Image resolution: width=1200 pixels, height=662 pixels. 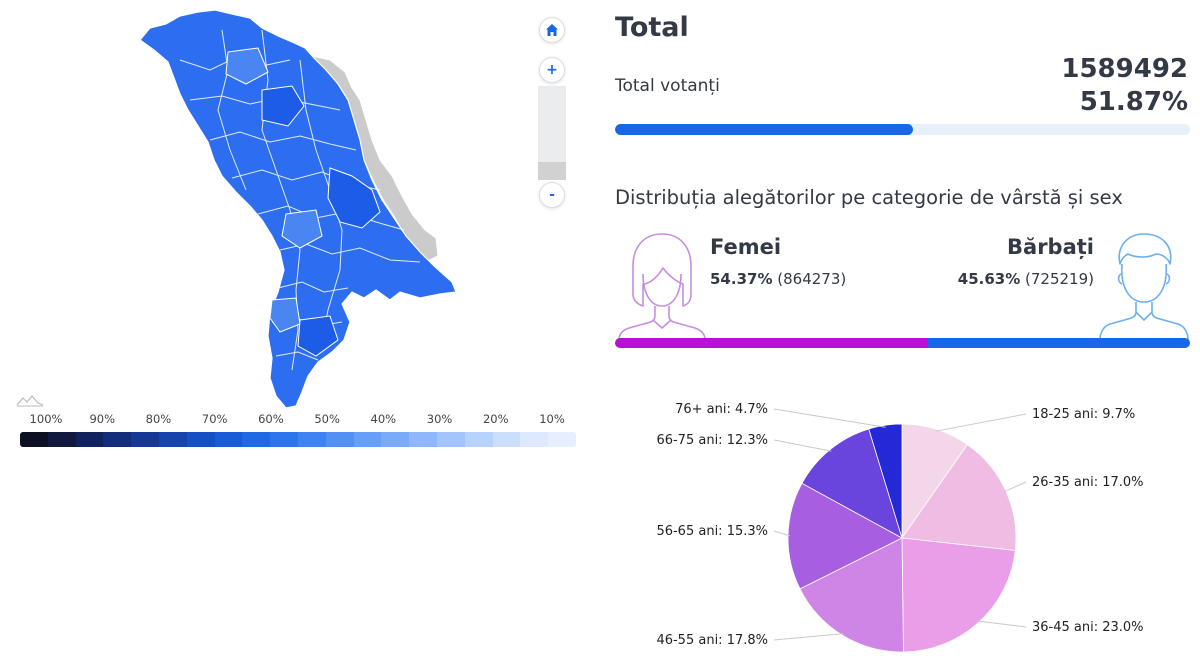 What do you see at coordinates (812, 279) in the screenshot?
I see `female-count: (864273)` at bounding box center [812, 279].